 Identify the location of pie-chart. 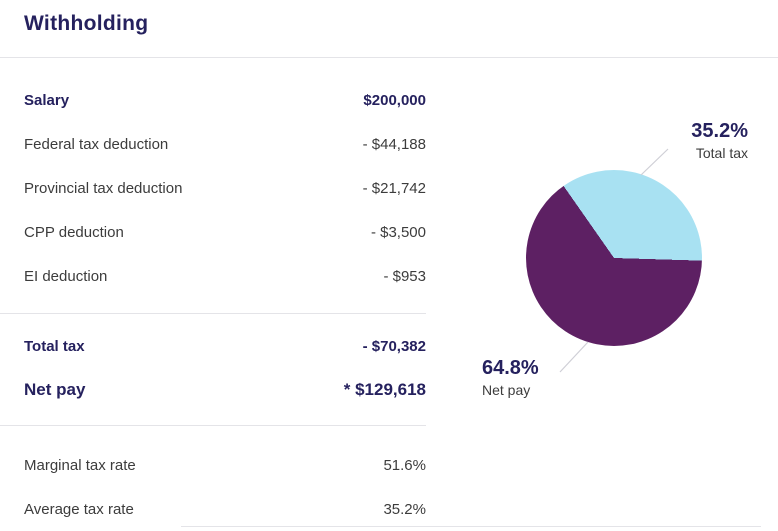
(614, 258).